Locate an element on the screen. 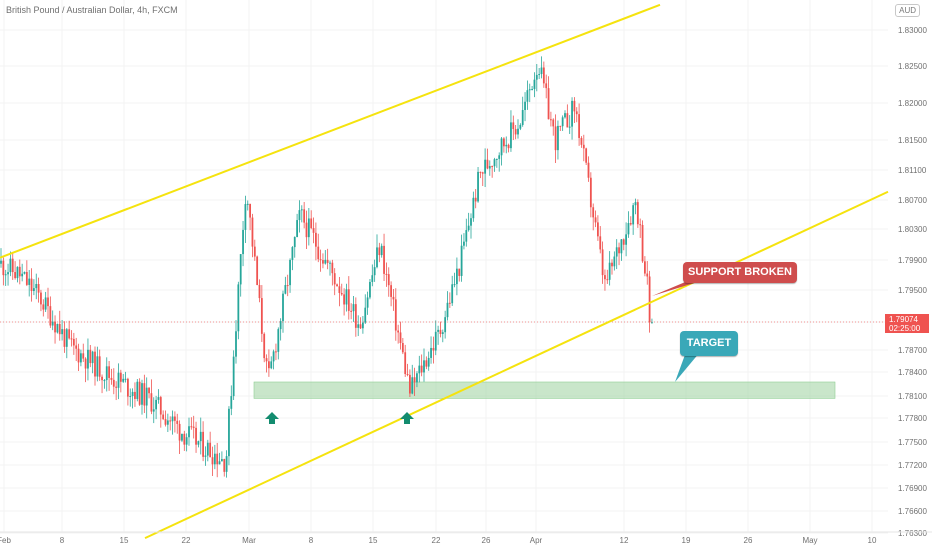 The height and width of the screenshot is (550, 932). target-label: TARGET is located at coordinates (709, 343).